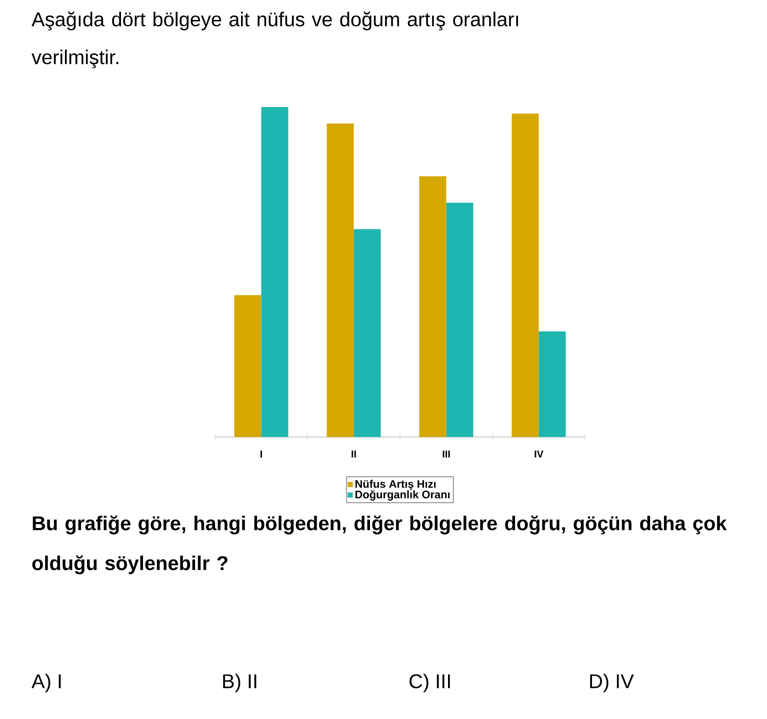 This screenshot has height=719, width=767. Describe the element at coordinates (446, 454) in the screenshot. I see `x-tick-label: III` at that location.